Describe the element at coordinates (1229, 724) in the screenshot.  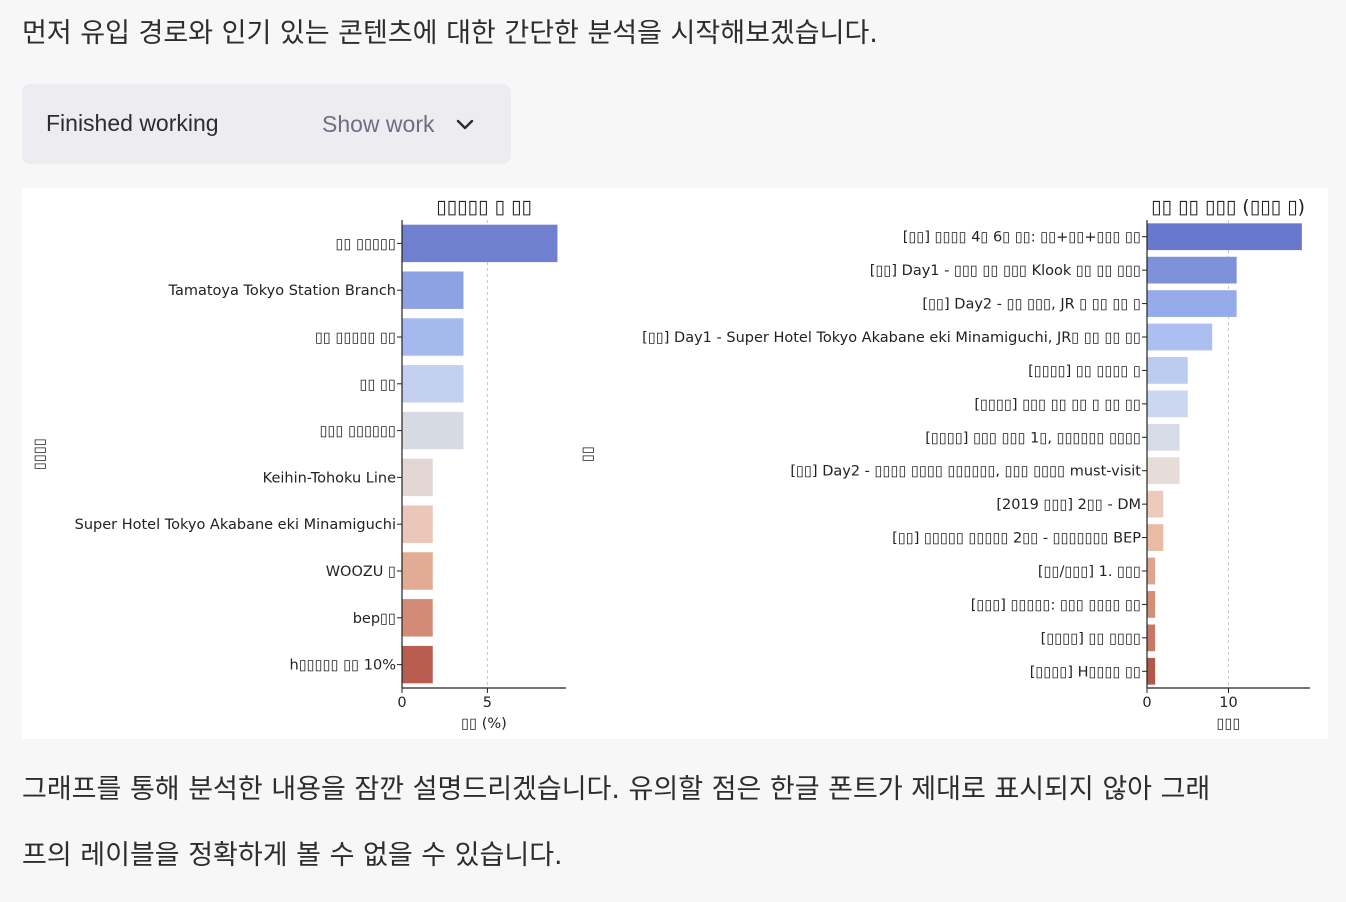
I see `chart1-xlabel: ▯▯▯` at that location.